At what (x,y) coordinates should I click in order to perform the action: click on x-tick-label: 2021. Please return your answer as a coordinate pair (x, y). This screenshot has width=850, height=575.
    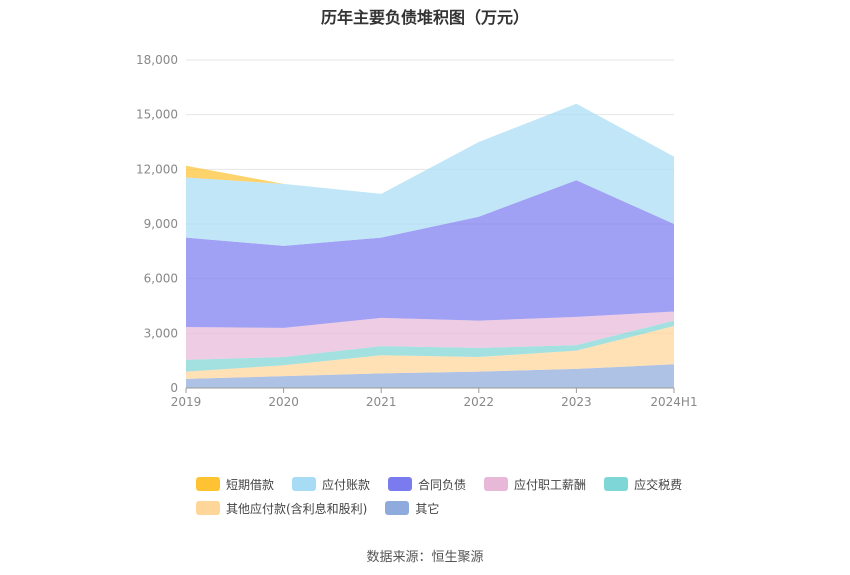
    Looking at the image, I should click on (381, 402).